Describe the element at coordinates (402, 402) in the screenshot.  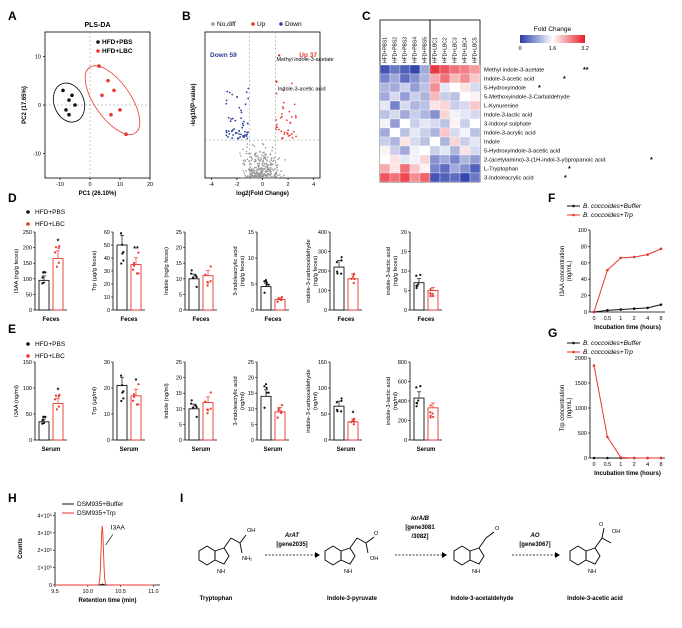
I see `y-tick-label: 400` at that location.